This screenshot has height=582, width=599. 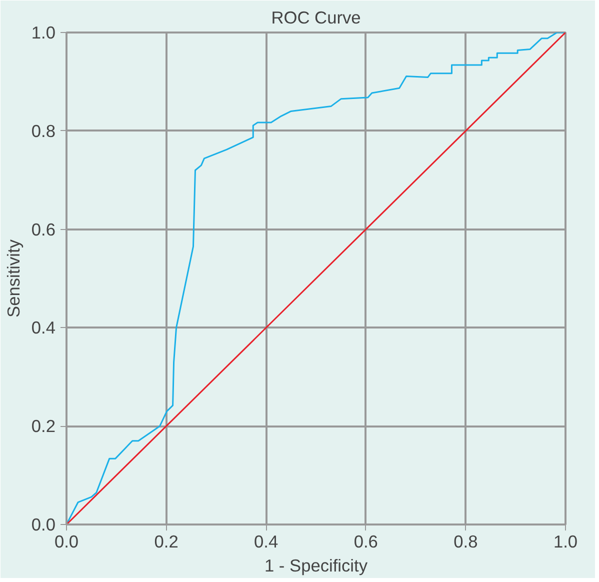 What do you see at coordinates (466, 542) in the screenshot?
I see `x-tick-label: 0.8` at bounding box center [466, 542].